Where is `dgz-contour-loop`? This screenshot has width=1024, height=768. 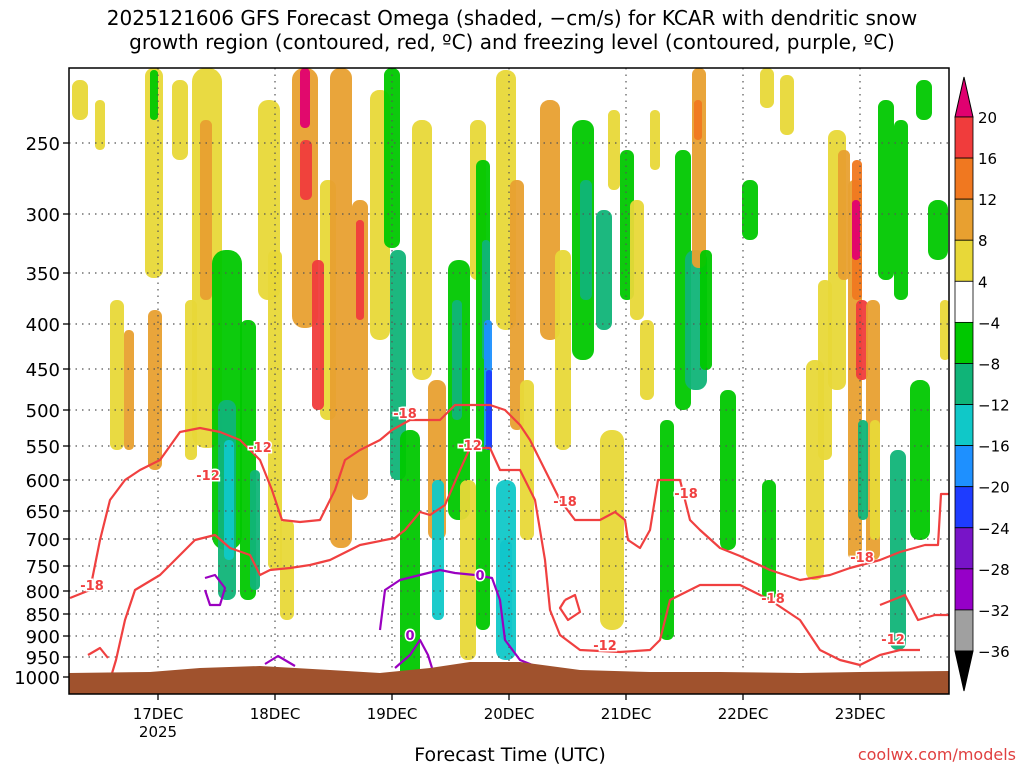
dgz-contour-loop is located at coordinates (570, 607).